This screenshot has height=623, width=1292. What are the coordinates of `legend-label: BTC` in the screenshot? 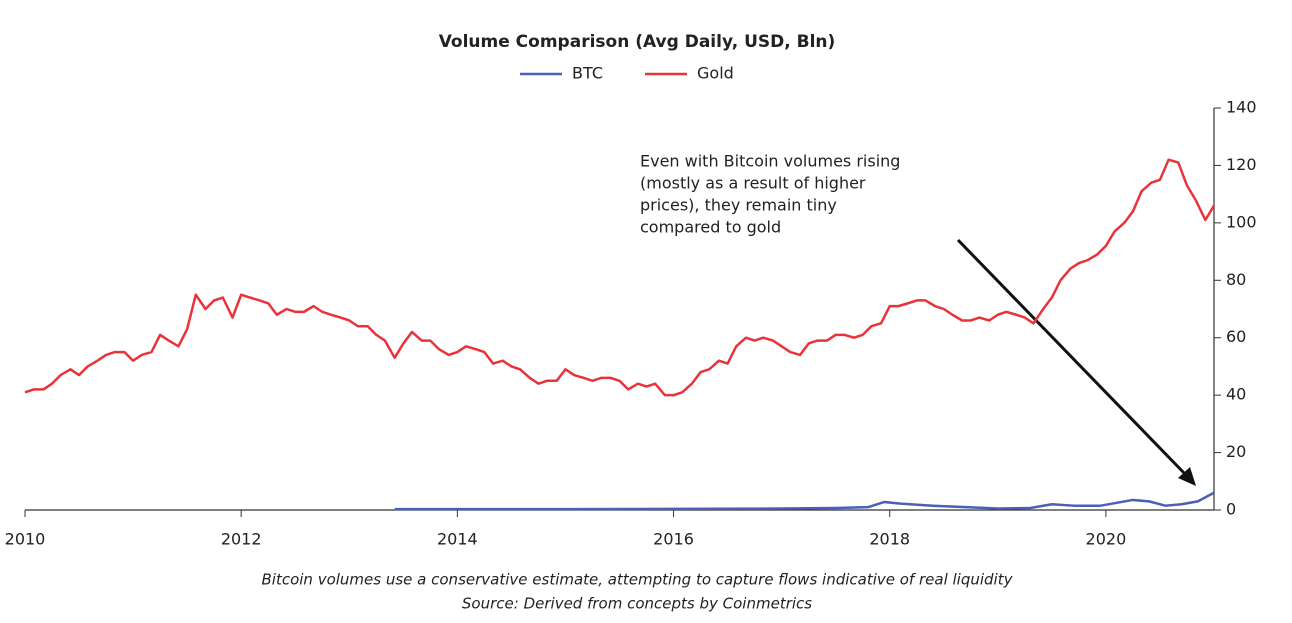 It's located at (587, 73).